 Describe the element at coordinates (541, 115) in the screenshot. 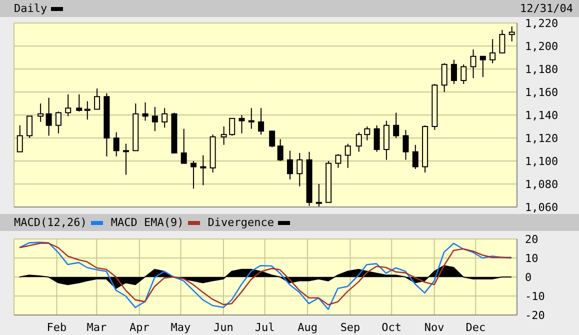

I see `y-tick-label: 1,140` at that location.